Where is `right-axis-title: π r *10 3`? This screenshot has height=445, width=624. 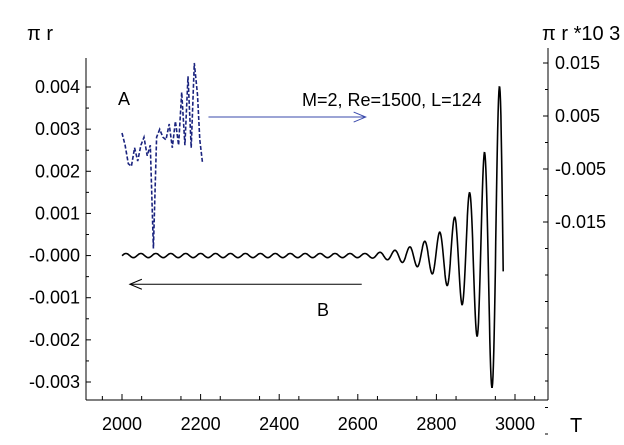 right-axis-title: π r *10 3 is located at coordinates (581, 34).